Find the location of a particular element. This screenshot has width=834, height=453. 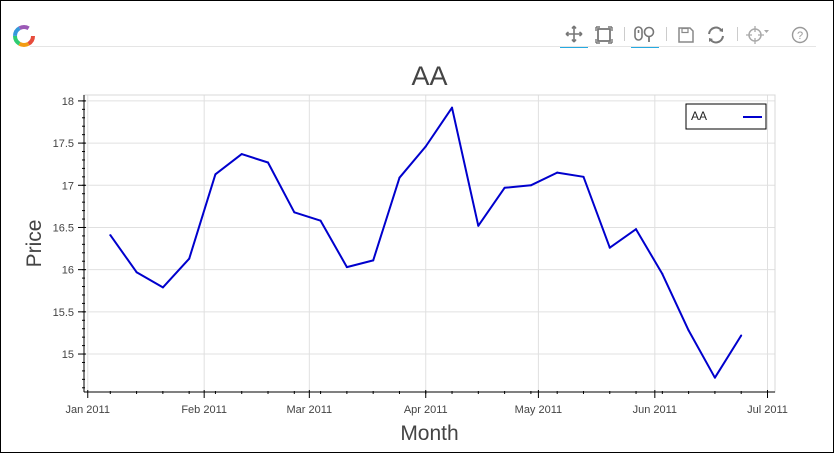

toolbar-divider is located at coordinates (423, 46).